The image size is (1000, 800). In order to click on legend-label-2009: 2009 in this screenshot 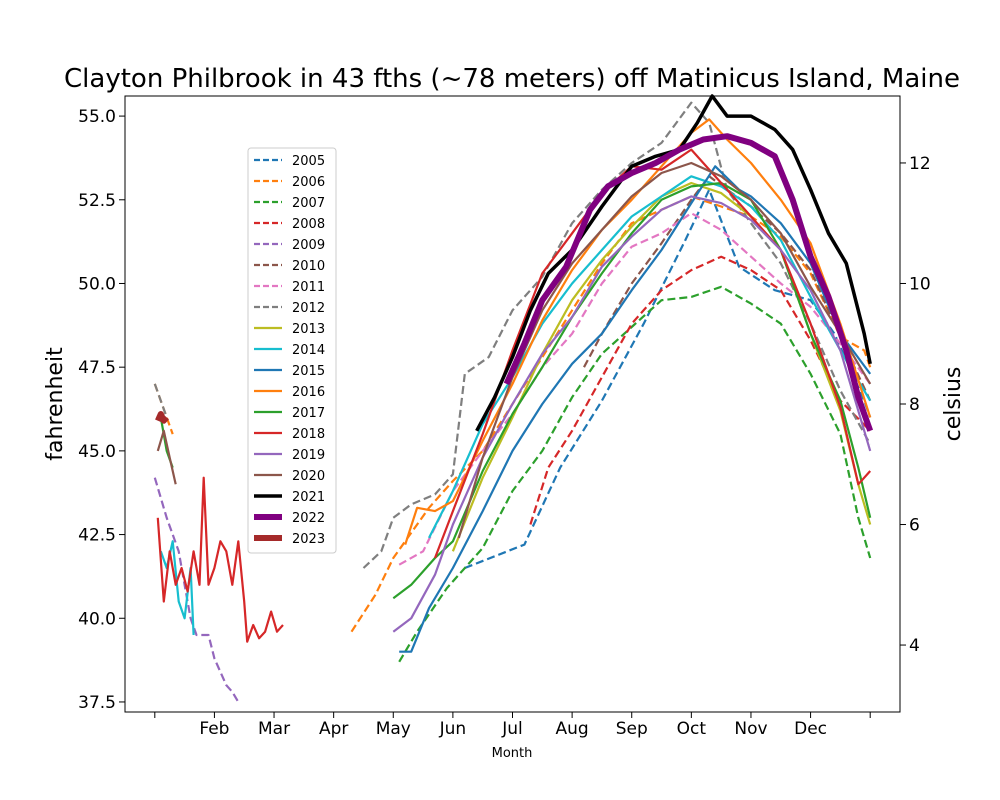, I will do `click(308, 245)`.